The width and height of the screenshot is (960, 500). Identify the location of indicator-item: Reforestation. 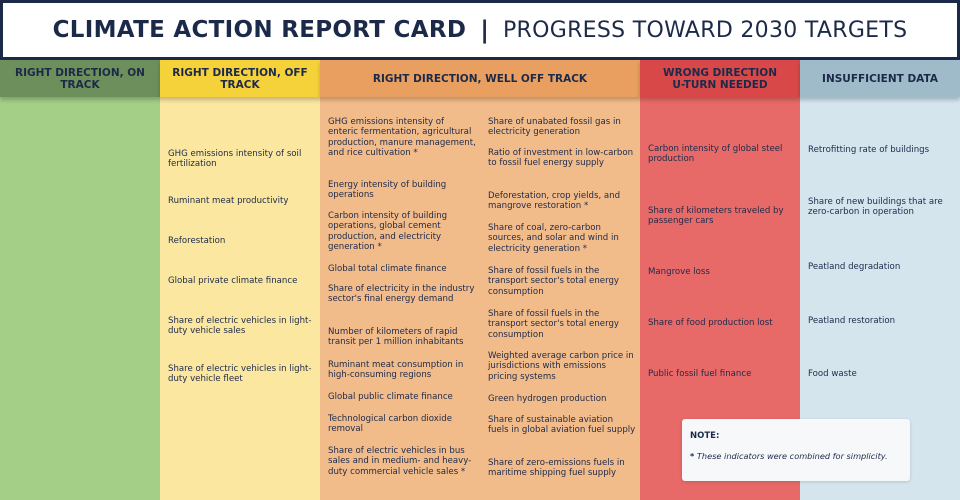
(197, 241).